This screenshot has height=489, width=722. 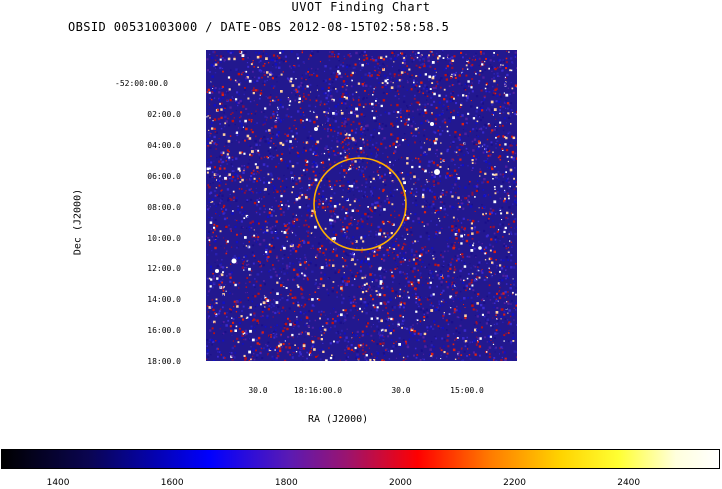 I want to click on colorbar, so click(x=360, y=459).